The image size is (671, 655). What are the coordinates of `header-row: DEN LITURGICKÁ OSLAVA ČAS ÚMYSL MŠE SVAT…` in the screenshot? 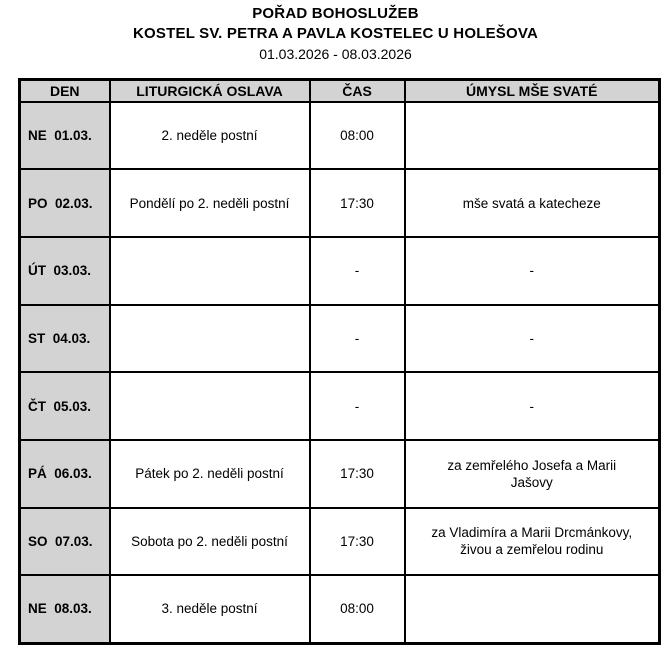 It's located at (339, 90).